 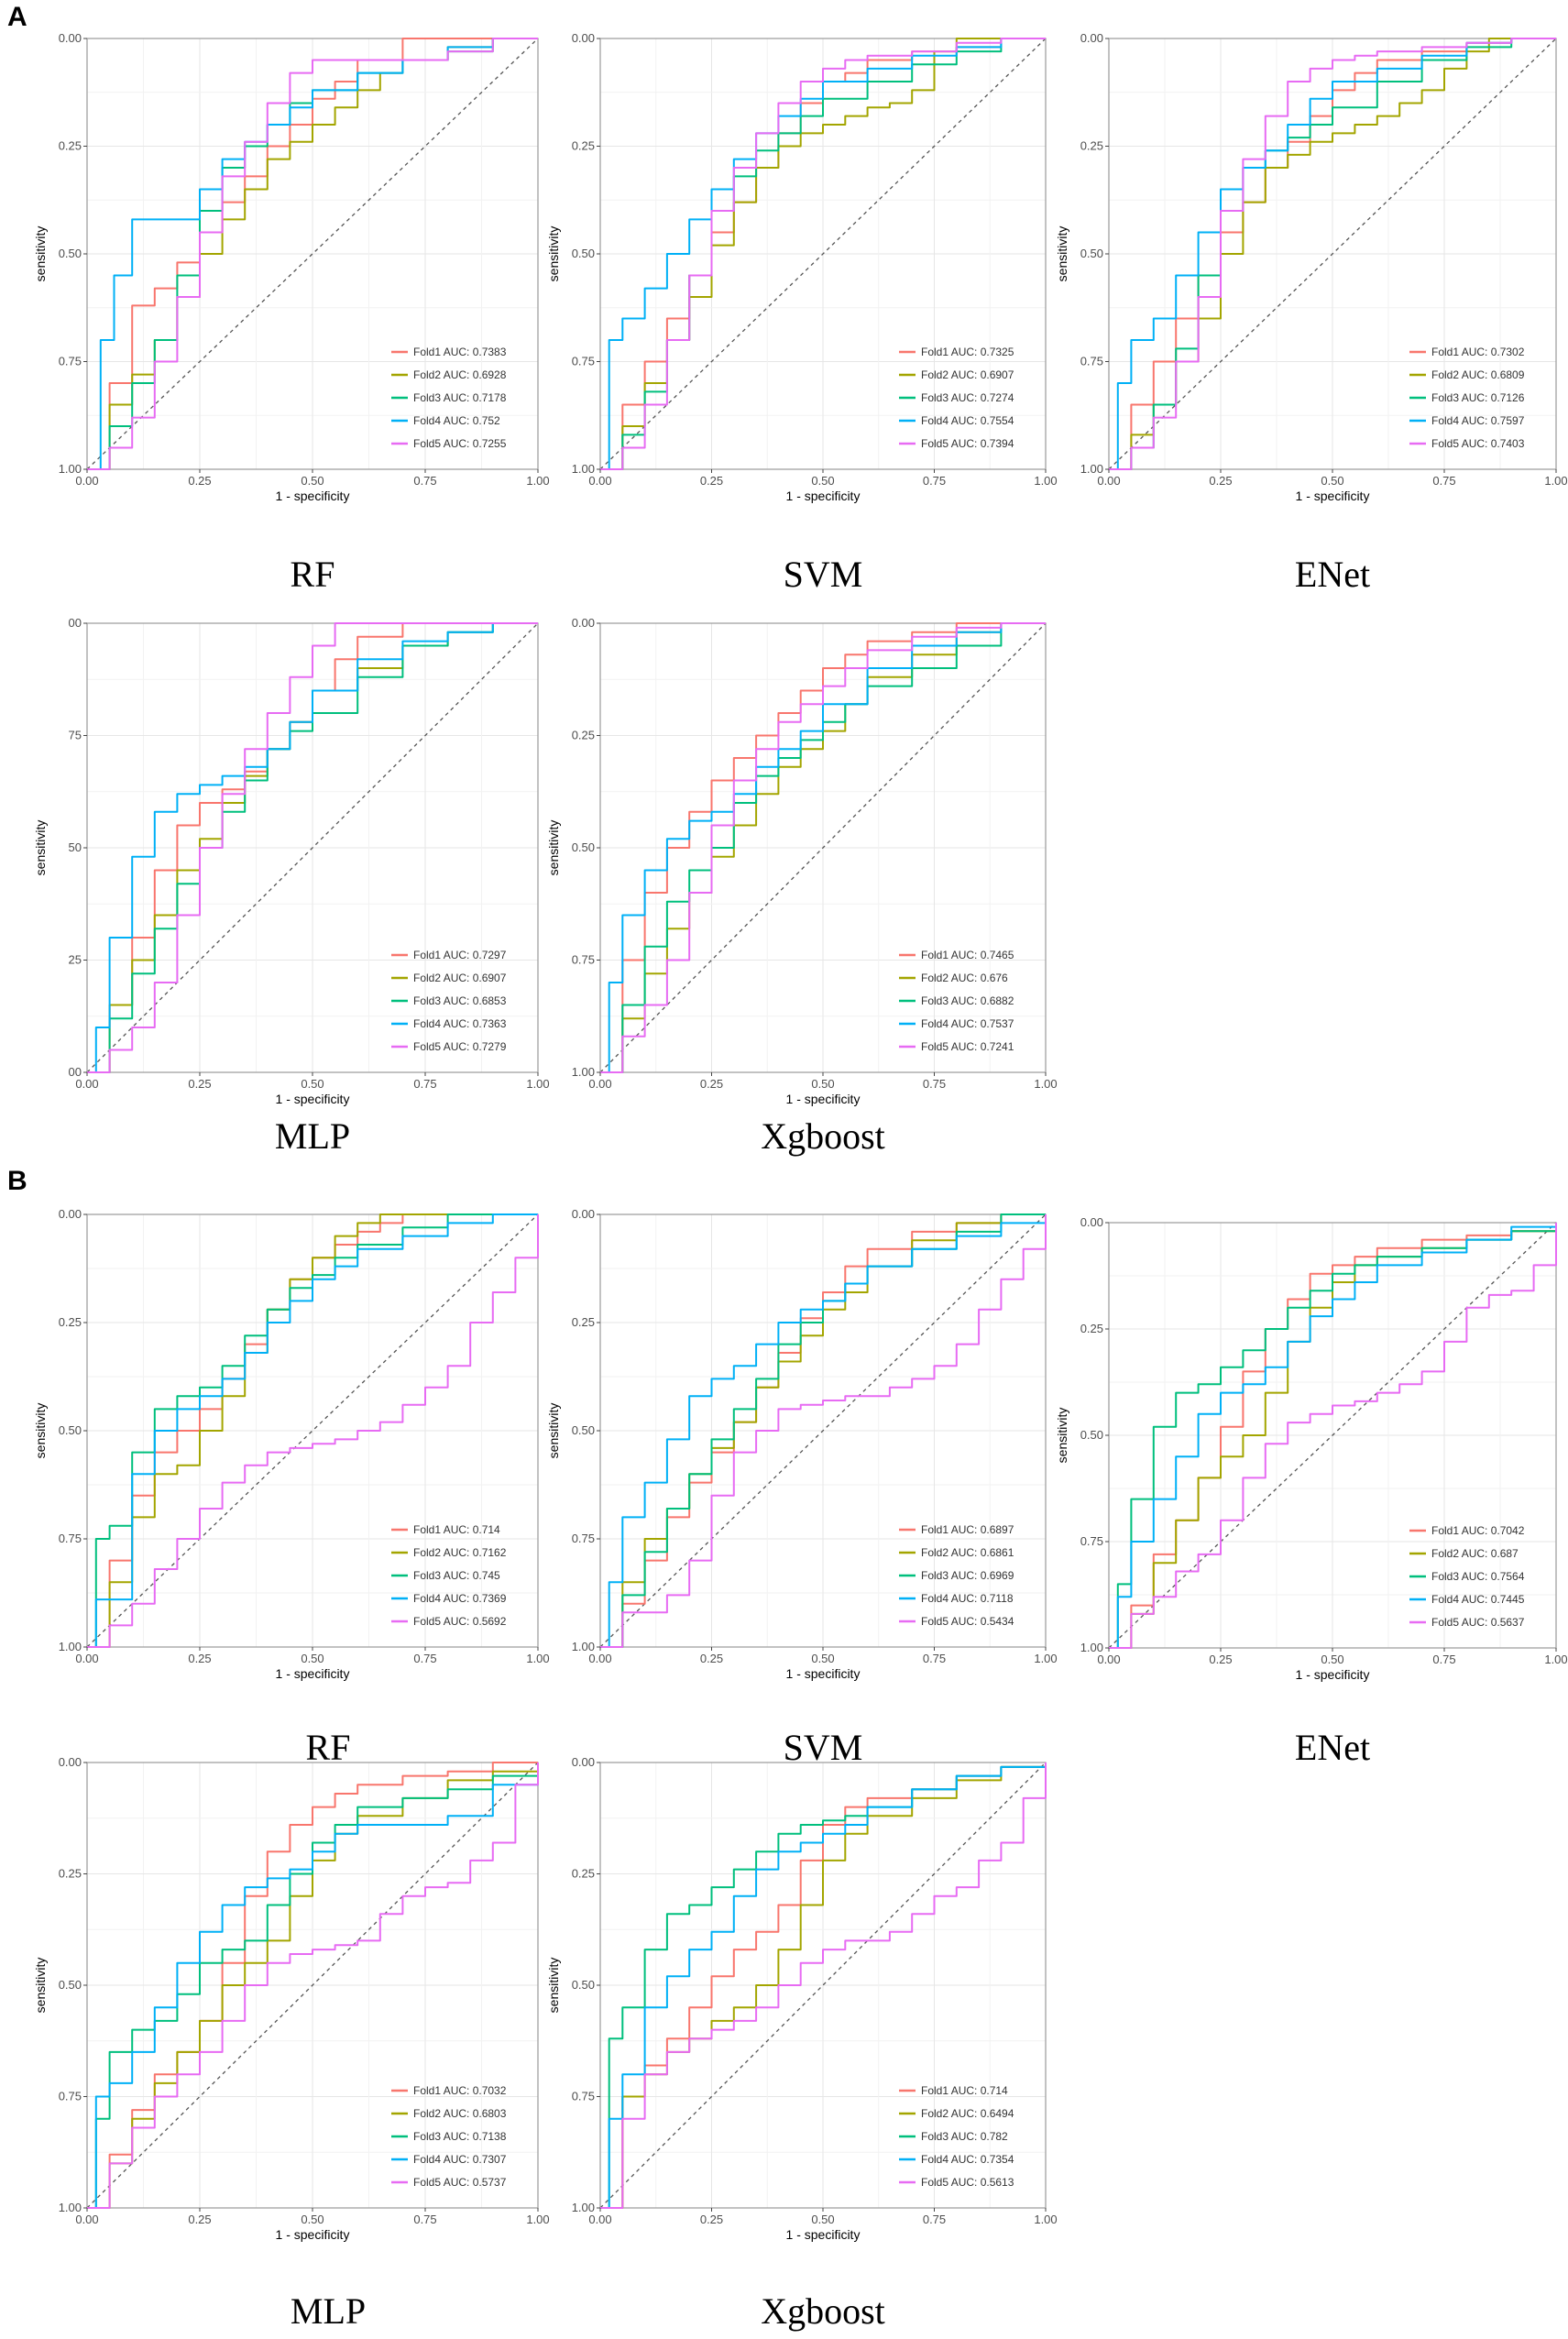 I want to click on legend-label-fold5: Fold5 AUC: 0.7241, so click(x=967, y=1046).